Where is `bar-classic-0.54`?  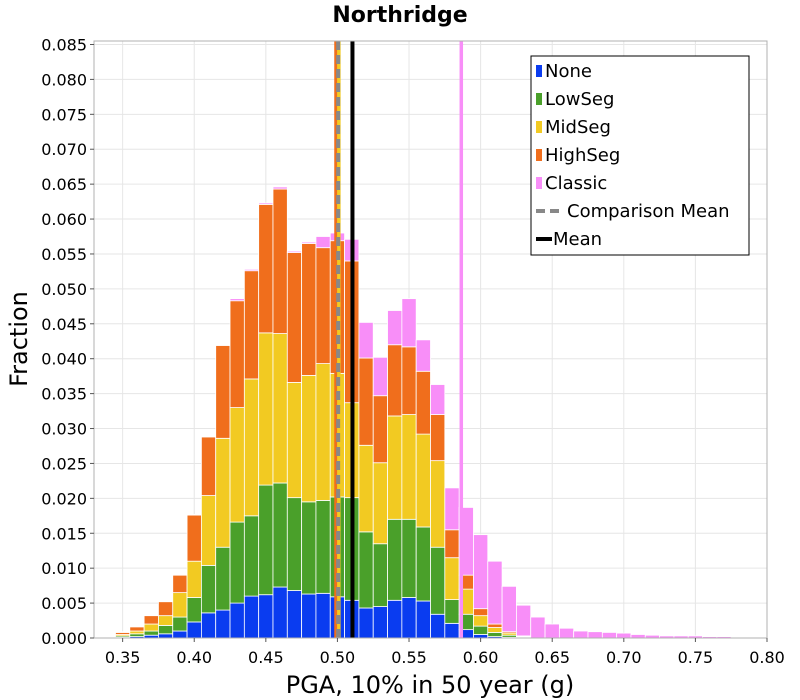 bar-classic-0.54 is located at coordinates (395, 328).